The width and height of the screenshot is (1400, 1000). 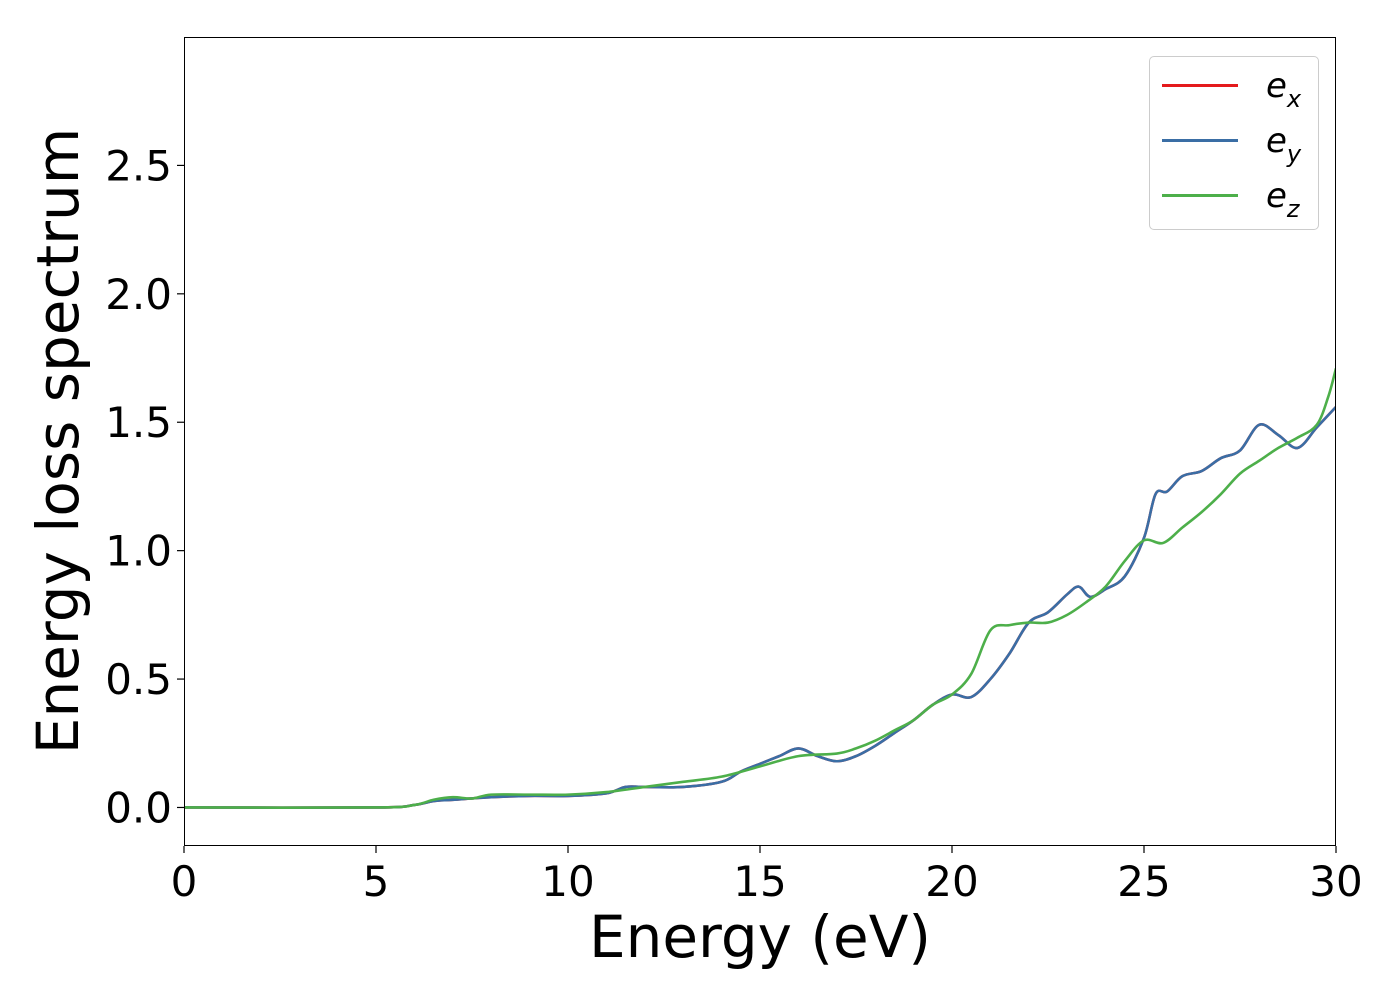 What do you see at coordinates (1237, 199) in the screenshot?
I see `legend-item-z: ez` at bounding box center [1237, 199].